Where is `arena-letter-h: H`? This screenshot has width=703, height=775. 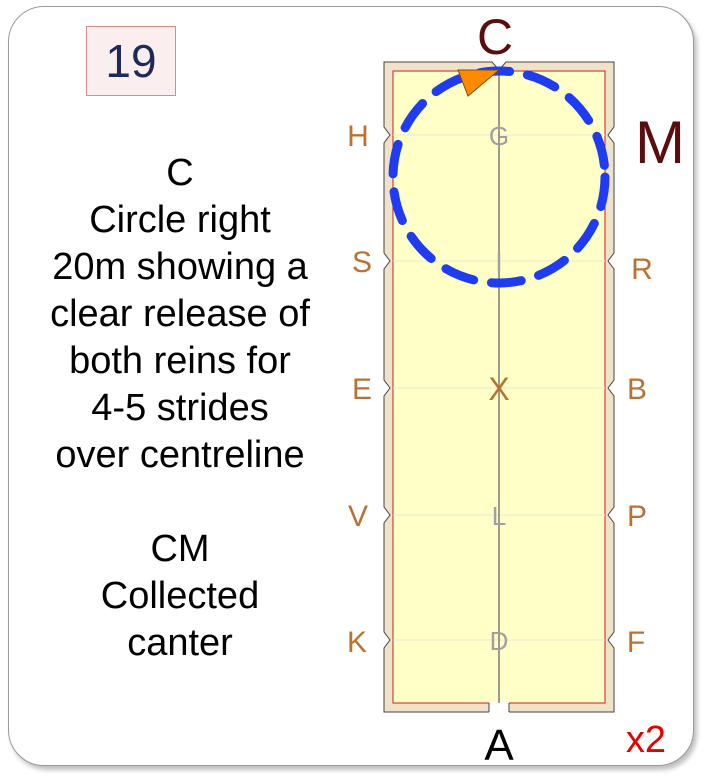 arena-letter-h: H is located at coordinates (358, 136).